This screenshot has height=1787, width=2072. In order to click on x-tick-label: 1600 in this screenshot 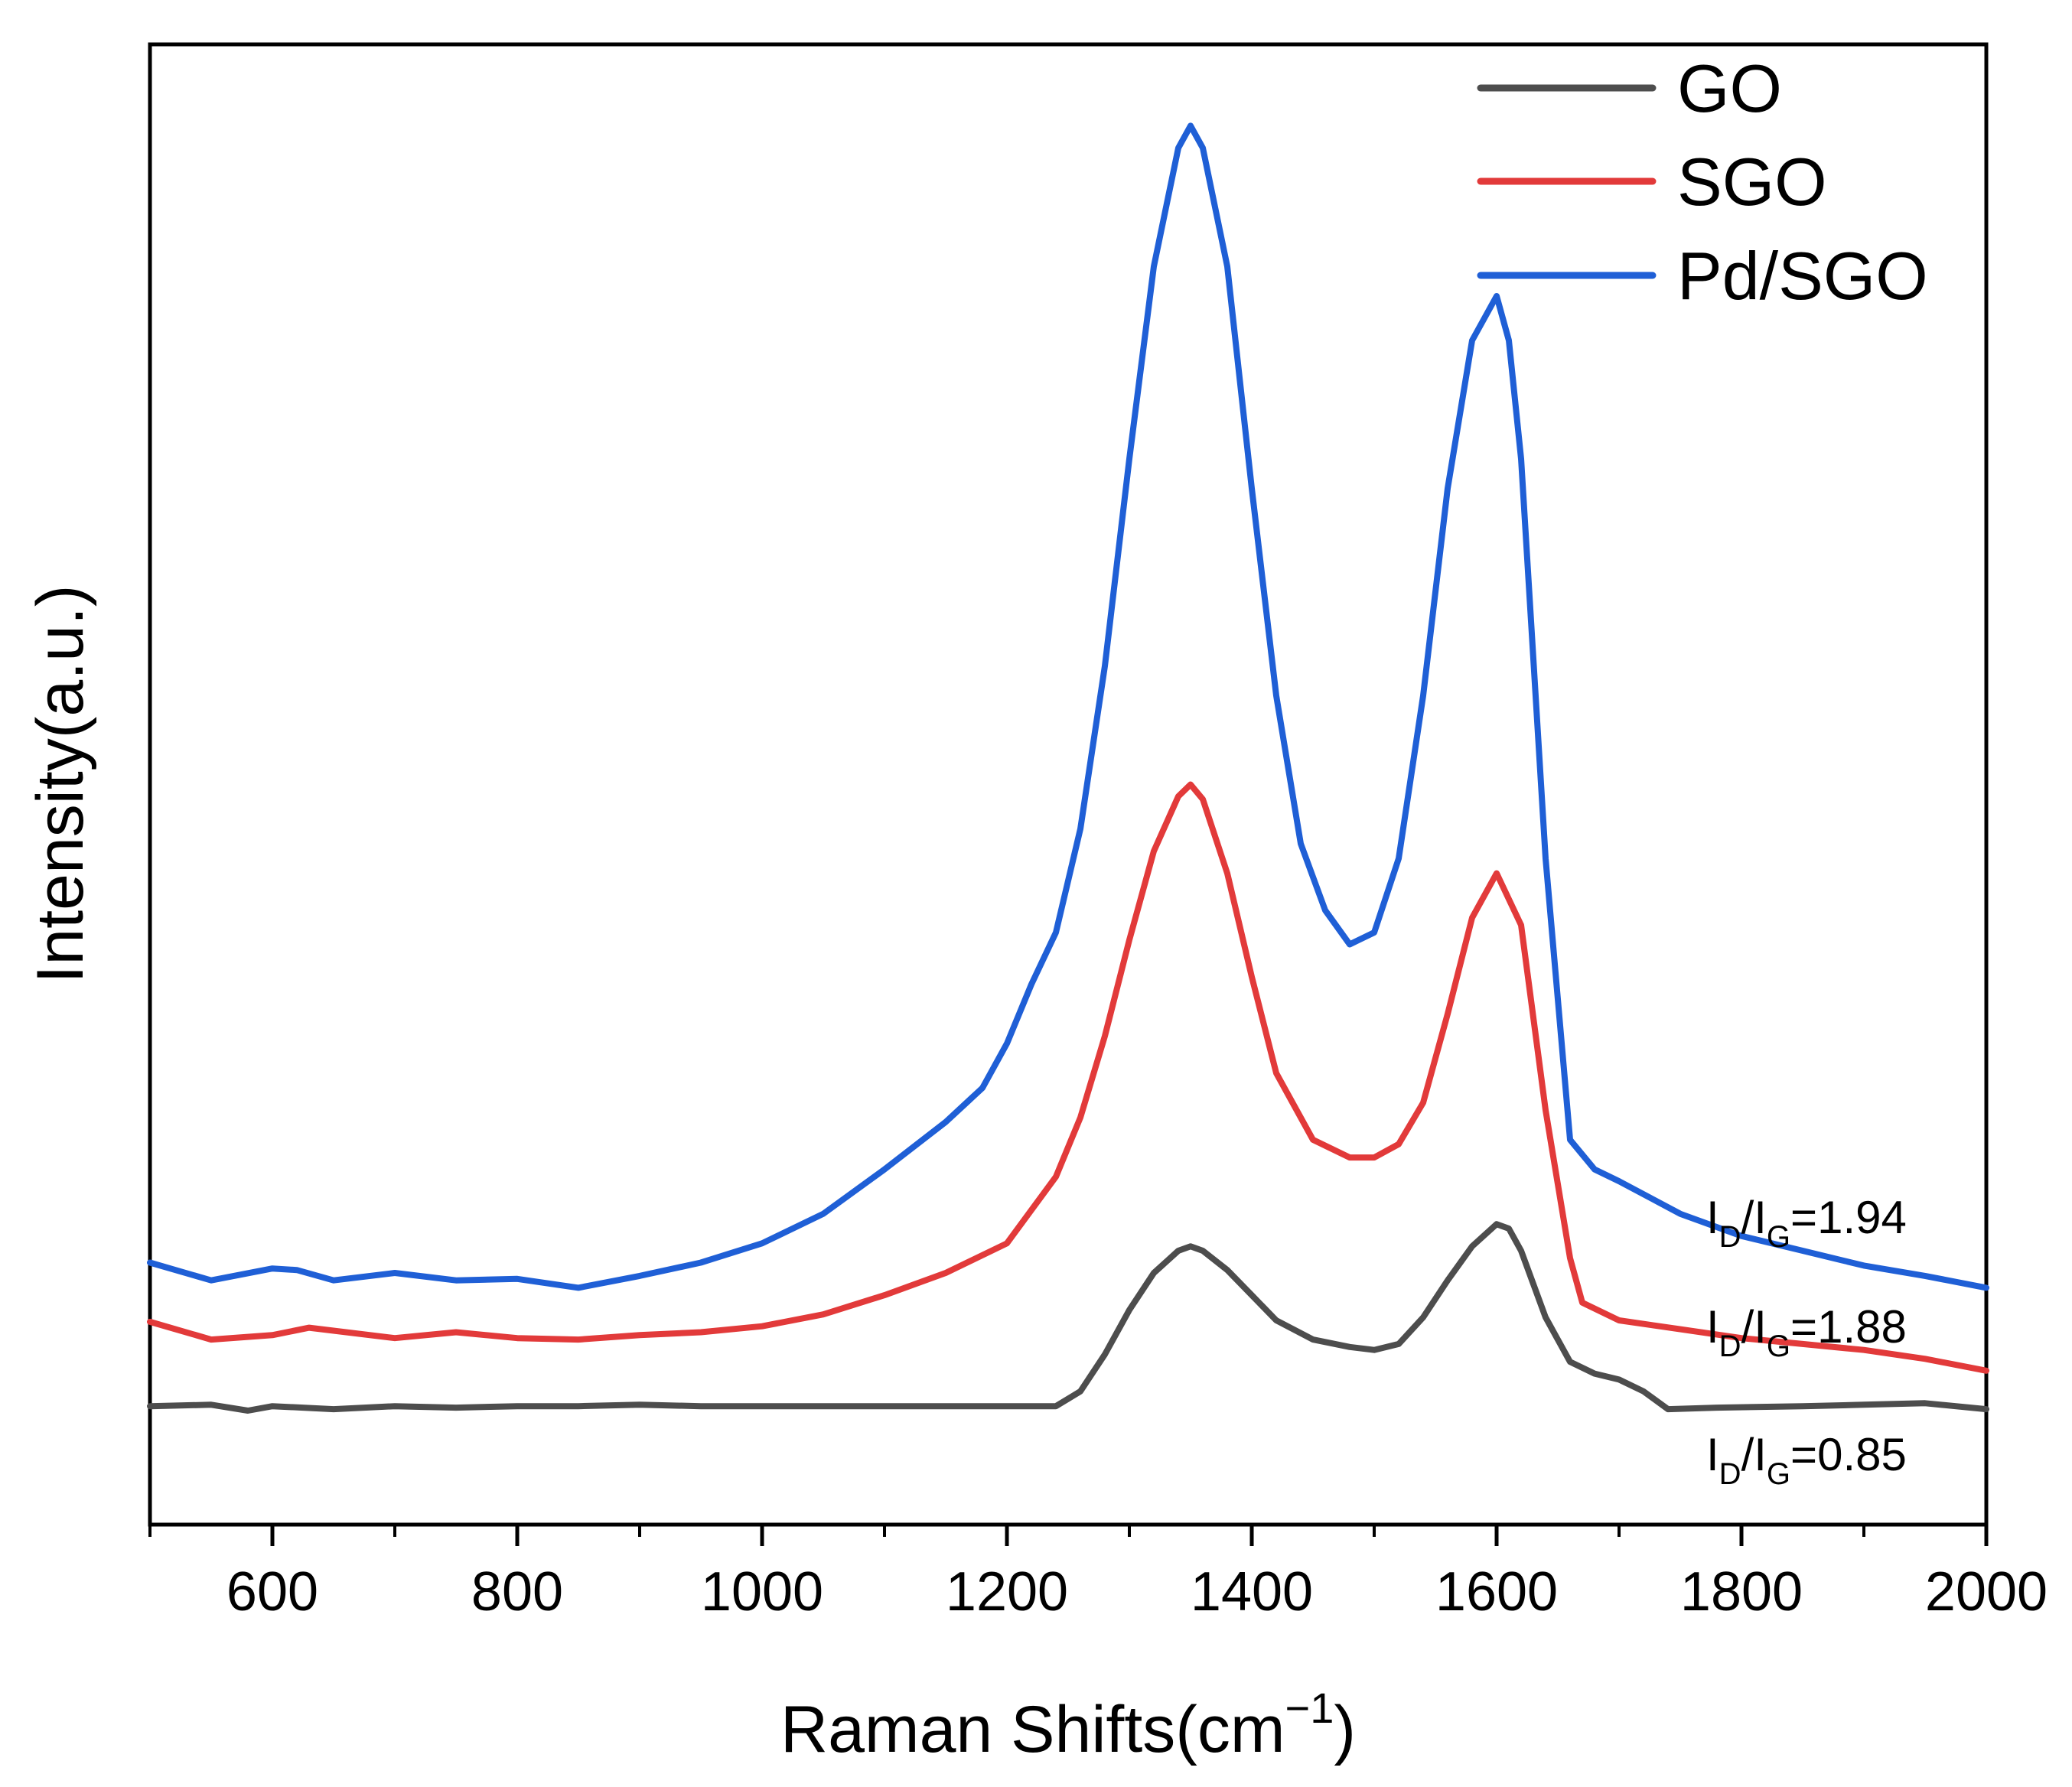, I will do `click(1496, 1592)`.